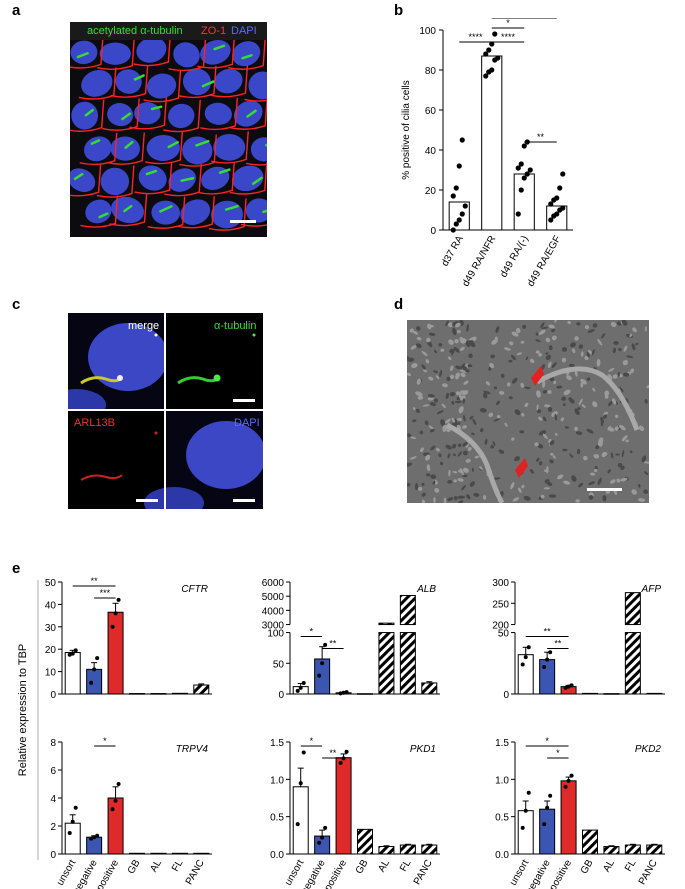  Describe the element at coordinates (94, 423) in the screenshot. I see `label-arl13b: ARL13B` at that location.